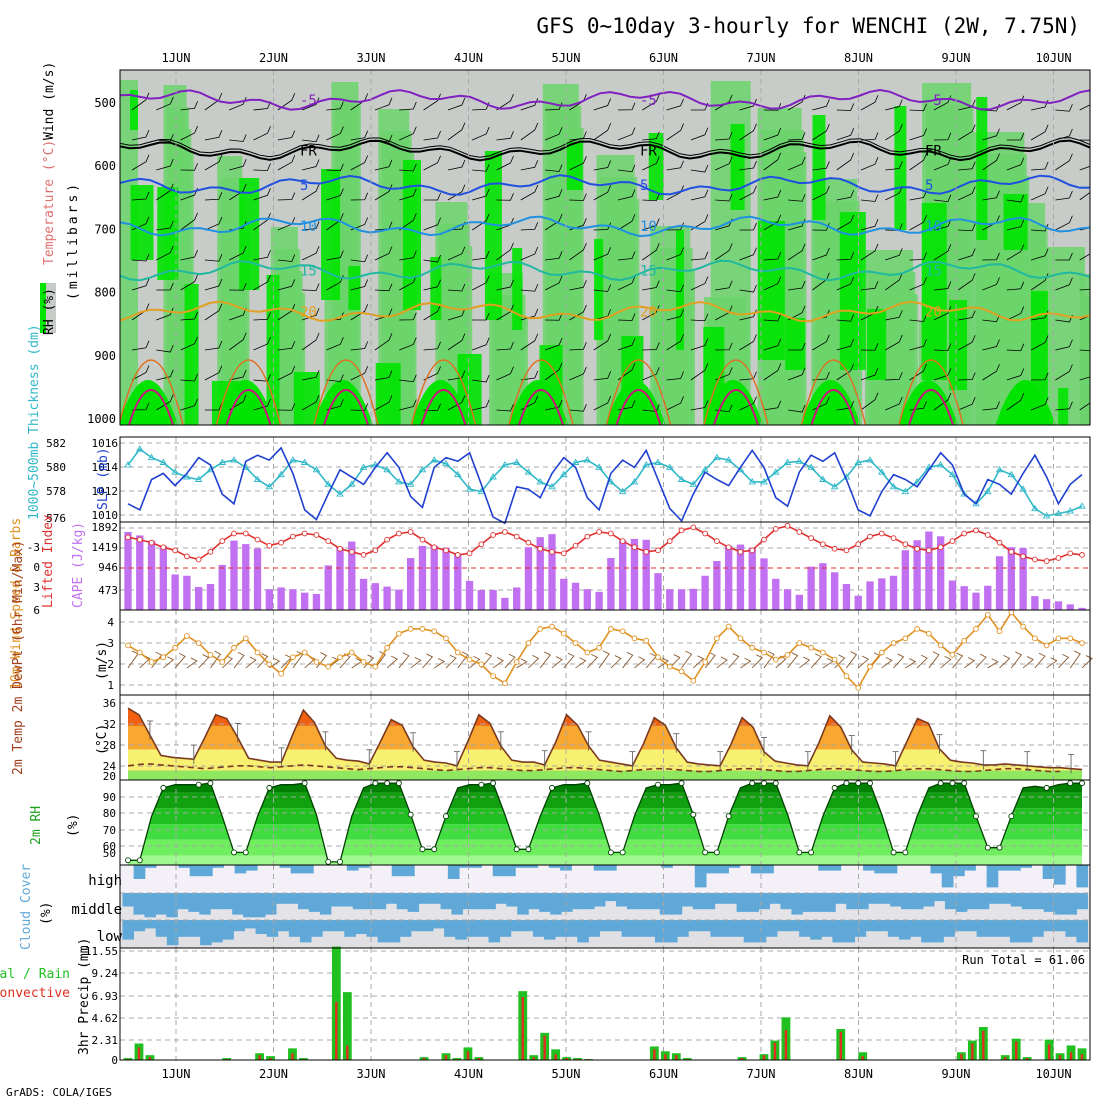  What do you see at coordinates (648, 227) in the screenshot?
I see `contour-label-10: 10` at bounding box center [648, 227].